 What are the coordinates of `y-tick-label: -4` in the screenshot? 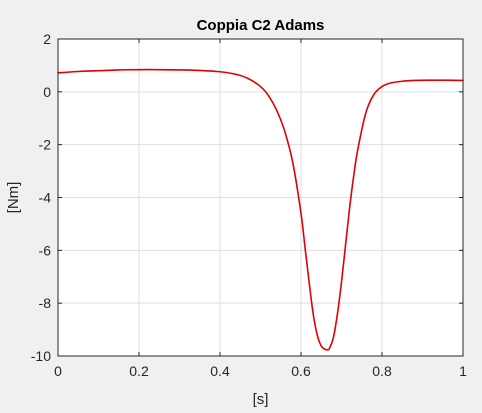 It's located at (45, 198).